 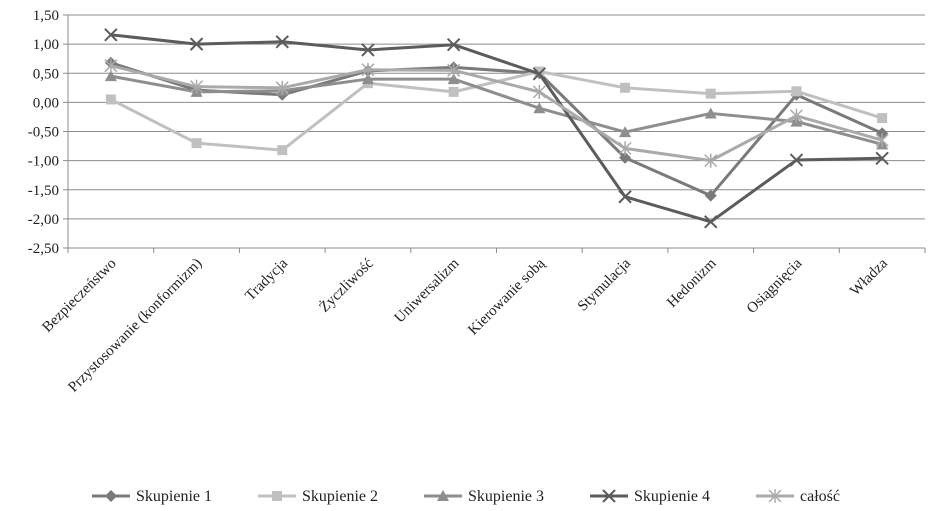 I want to click on legend-item: całość, so click(x=798, y=496).